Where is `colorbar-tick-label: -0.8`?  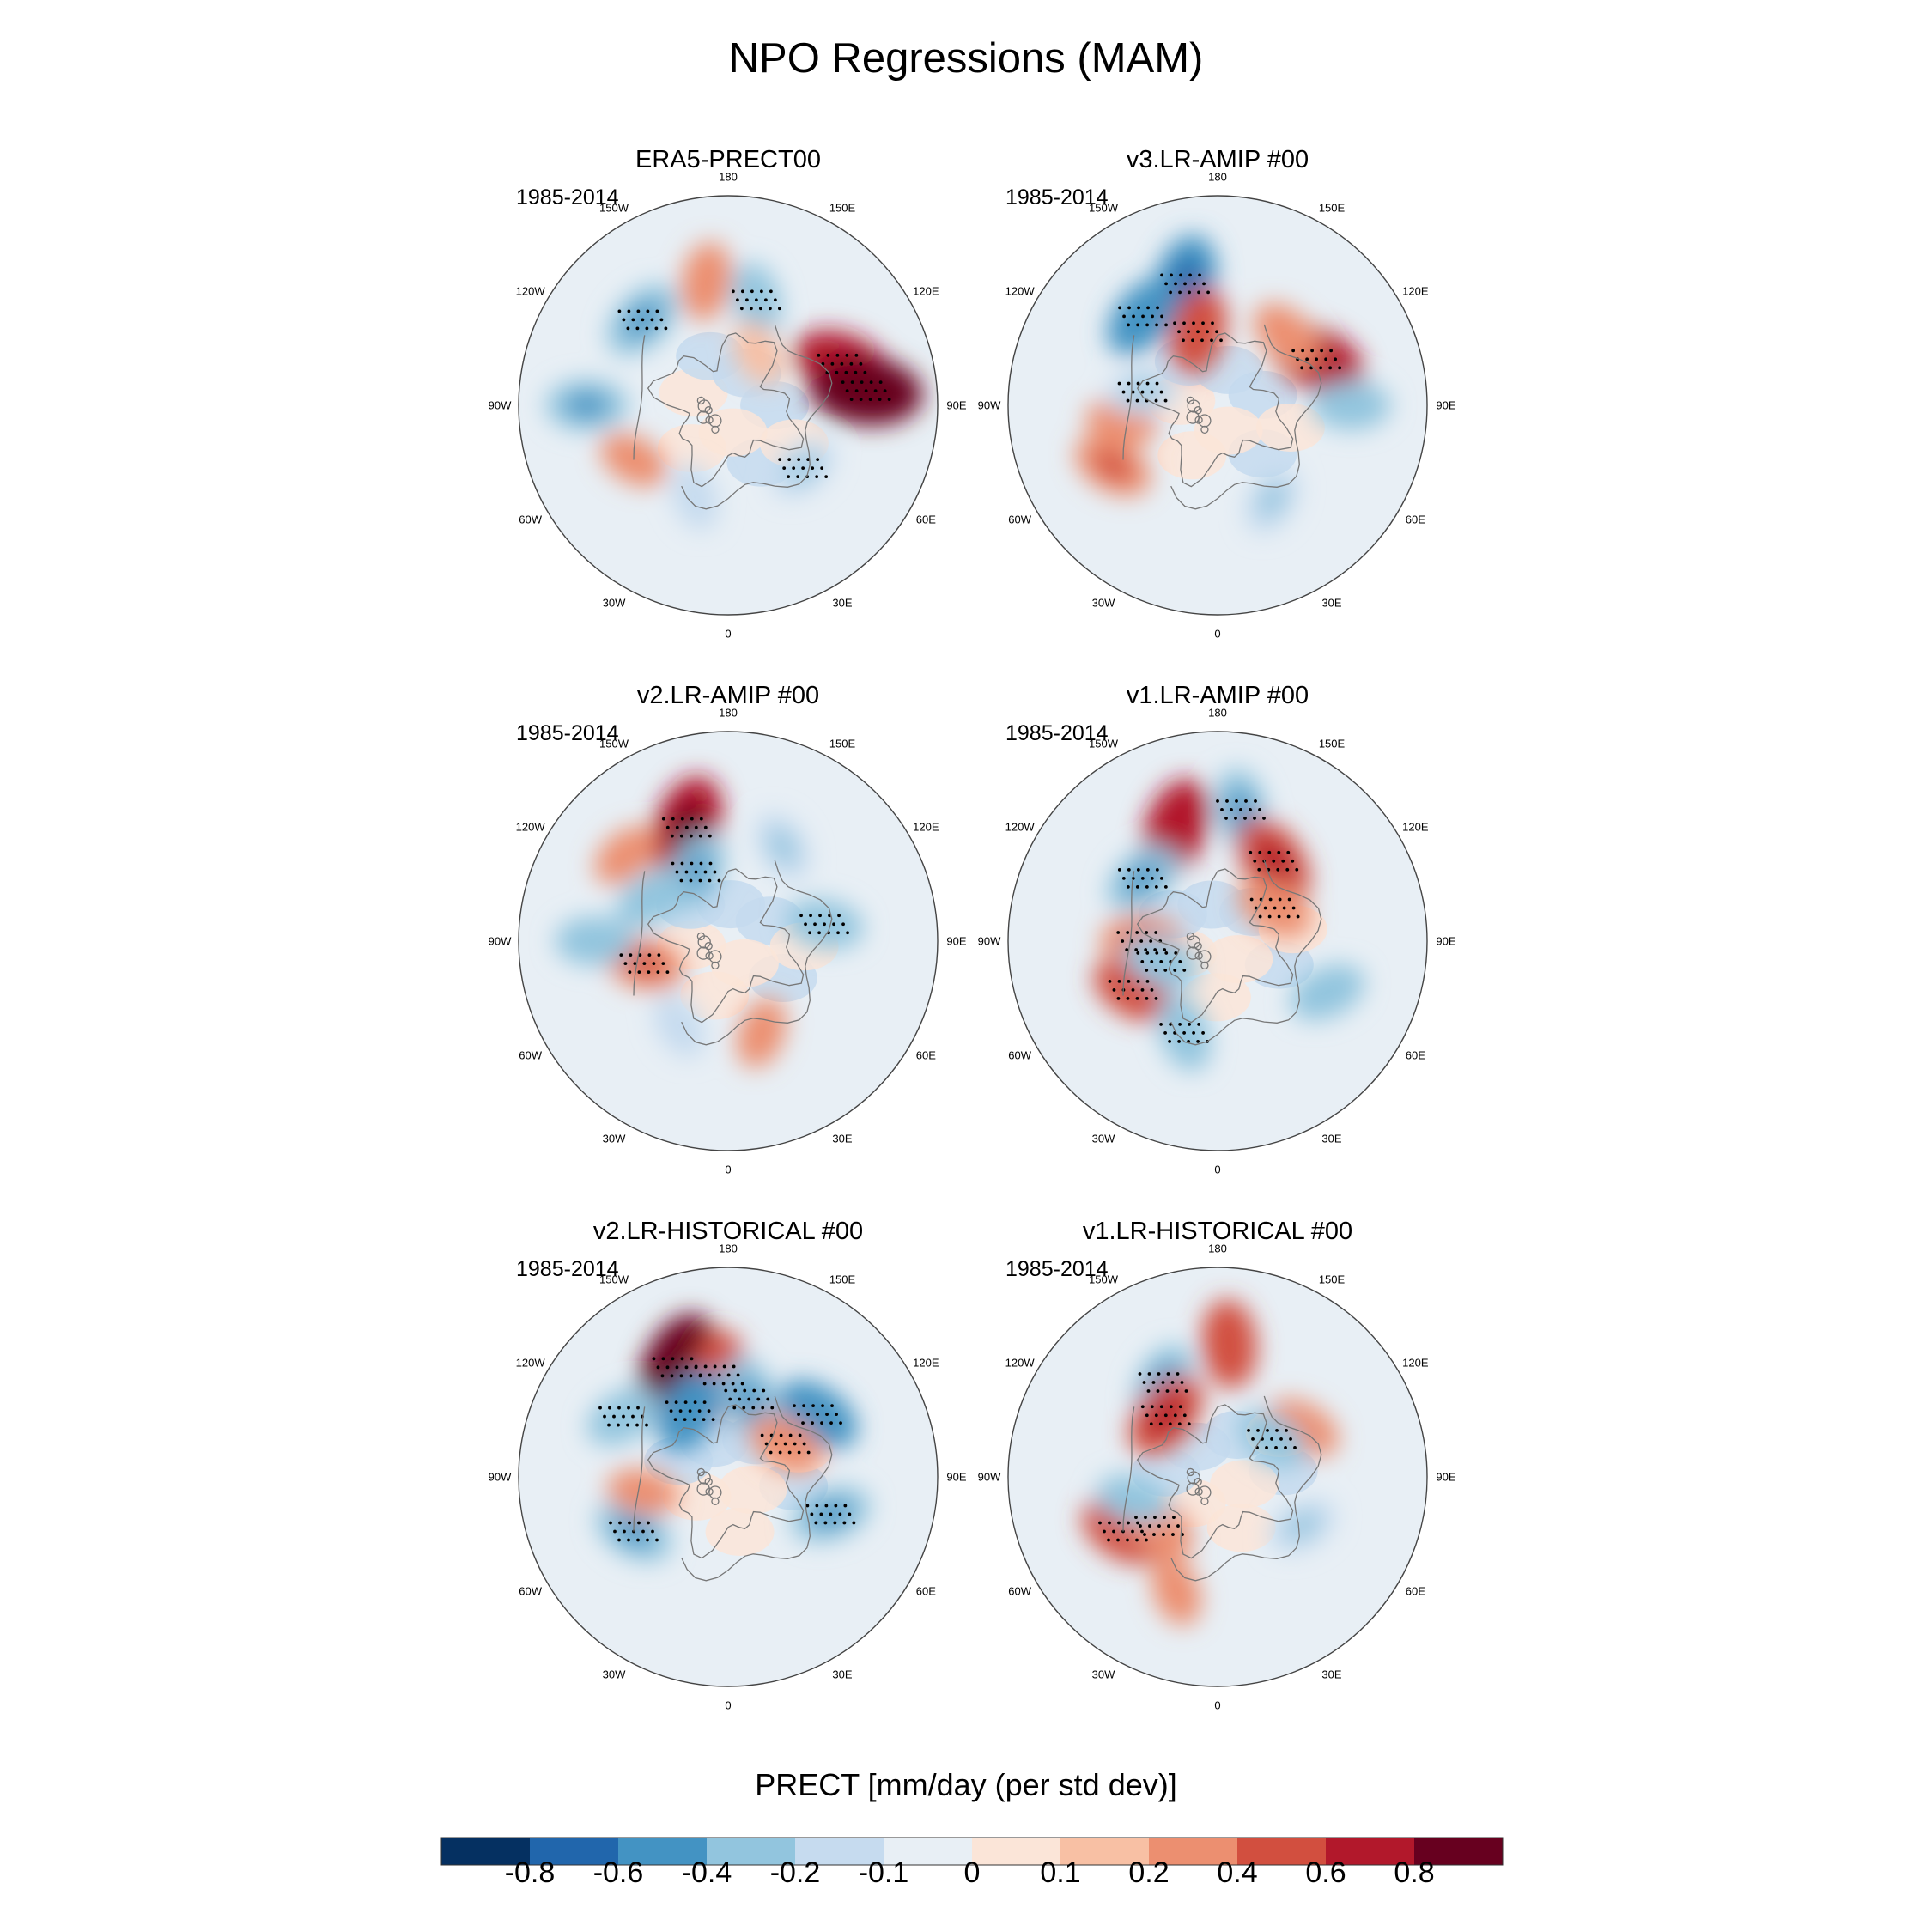
colorbar-tick-label: -0.8 is located at coordinates (530, 1872).